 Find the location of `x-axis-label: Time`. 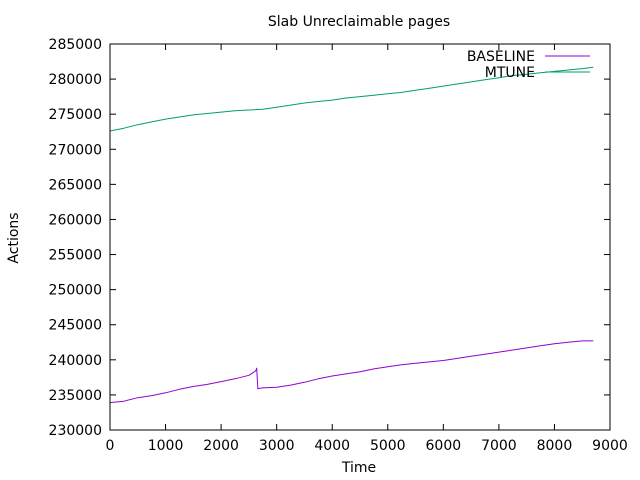

x-axis-label: Time is located at coordinates (358, 468).